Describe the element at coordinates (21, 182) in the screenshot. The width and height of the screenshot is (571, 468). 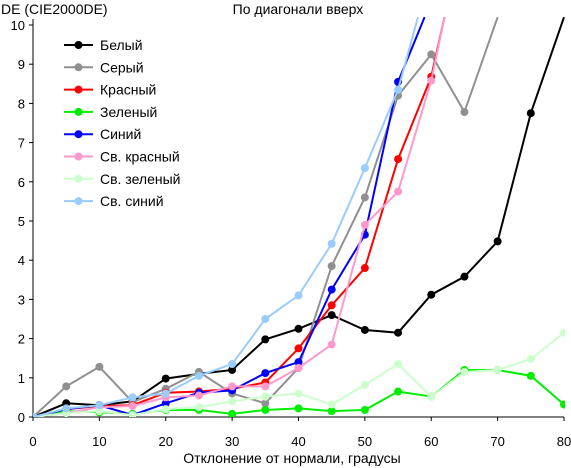
I see `y-tick-label: 6` at that location.